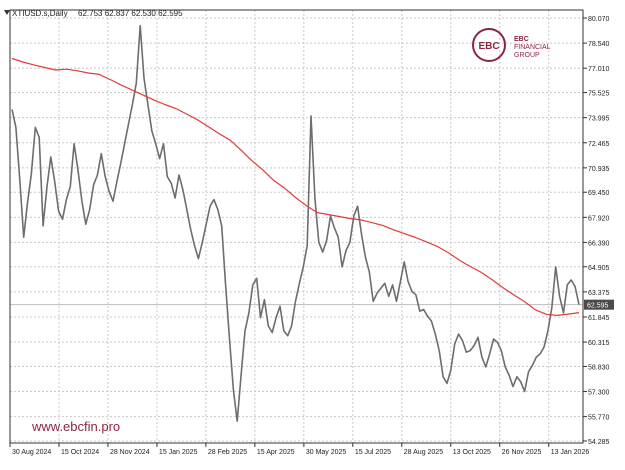  I want to click on y-tick-label: 66.390, so click(599, 243).